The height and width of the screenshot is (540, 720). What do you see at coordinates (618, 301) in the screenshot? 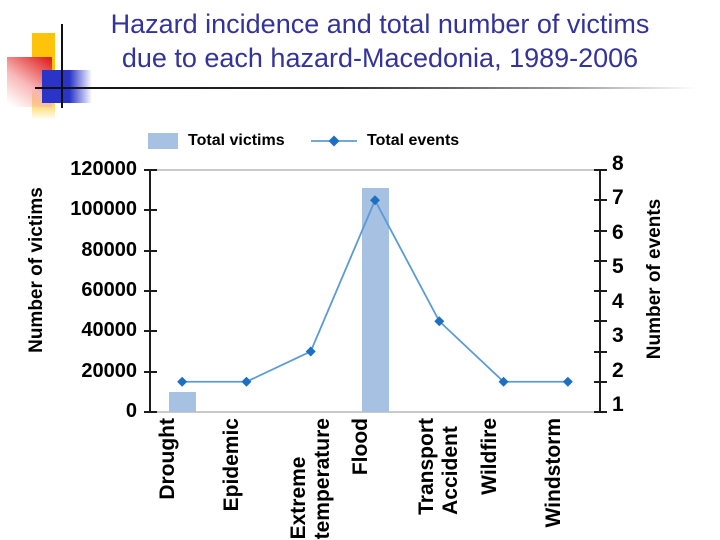
I see `right-axis-tick-label: 4` at bounding box center [618, 301].